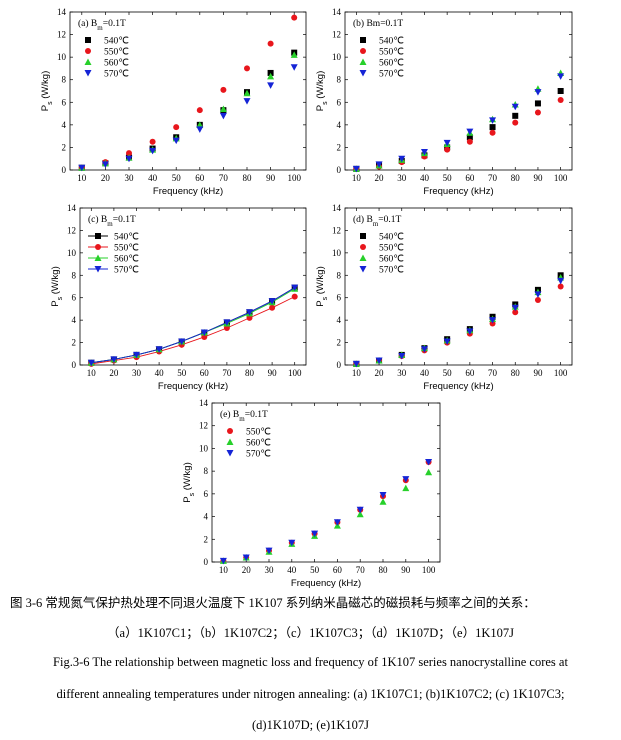 This screenshot has height=740, width=621. I want to click on x-tick-label: 20, so click(114, 373).